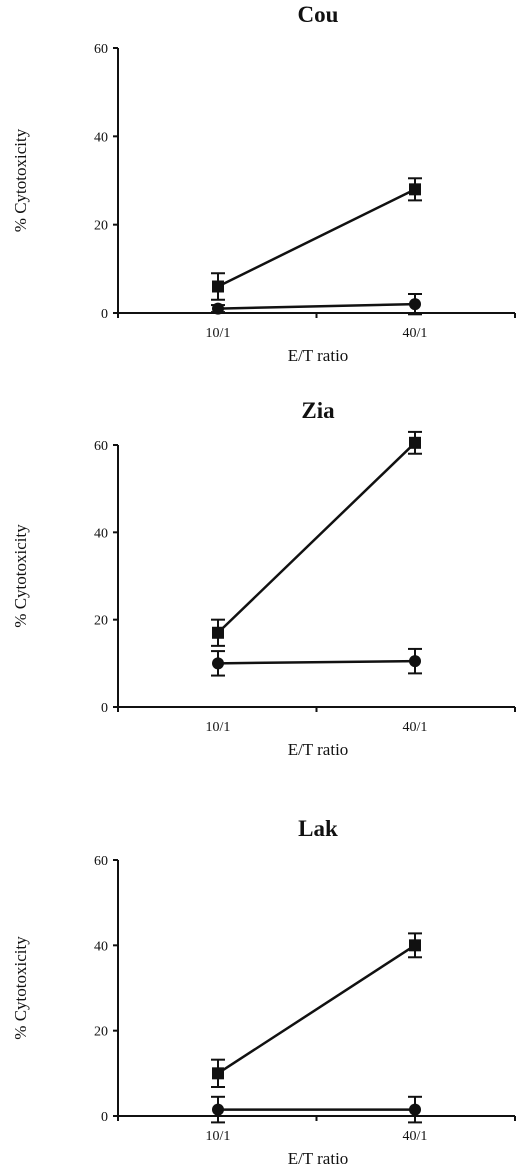 The height and width of the screenshot is (1174, 520). I want to click on chart-title: Cou, so click(318, 14).